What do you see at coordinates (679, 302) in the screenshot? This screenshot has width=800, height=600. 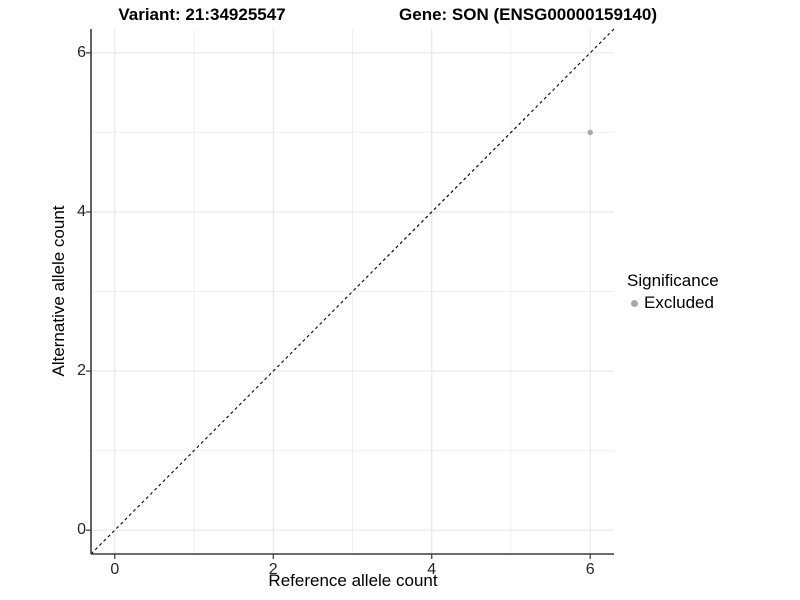 I see `legend-item-label: Excluded` at bounding box center [679, 302].